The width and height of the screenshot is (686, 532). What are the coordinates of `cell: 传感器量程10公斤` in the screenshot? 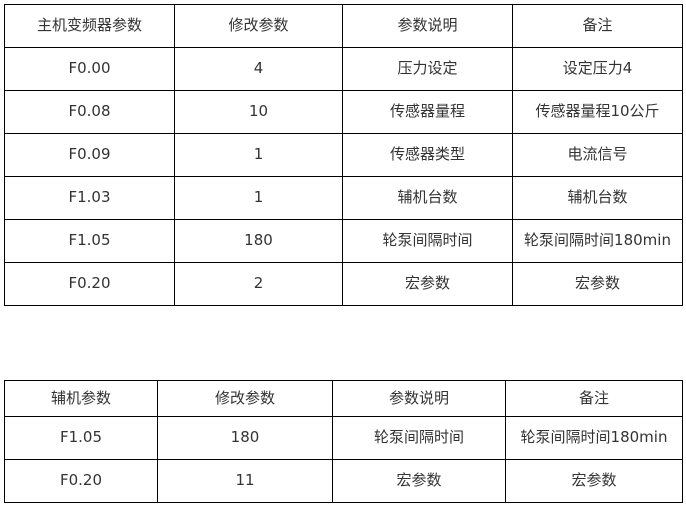 It's located at (597, 112).